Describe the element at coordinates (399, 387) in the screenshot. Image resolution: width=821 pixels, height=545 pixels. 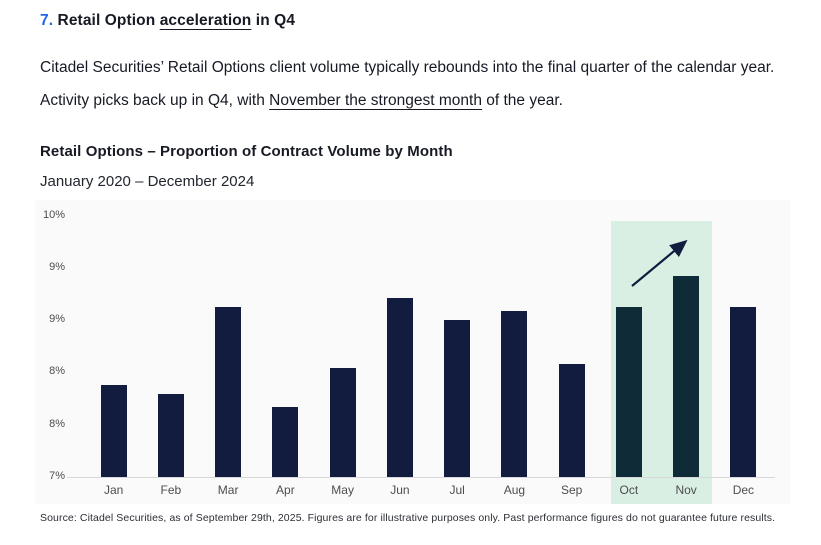
I see `bar-jun` at that location.